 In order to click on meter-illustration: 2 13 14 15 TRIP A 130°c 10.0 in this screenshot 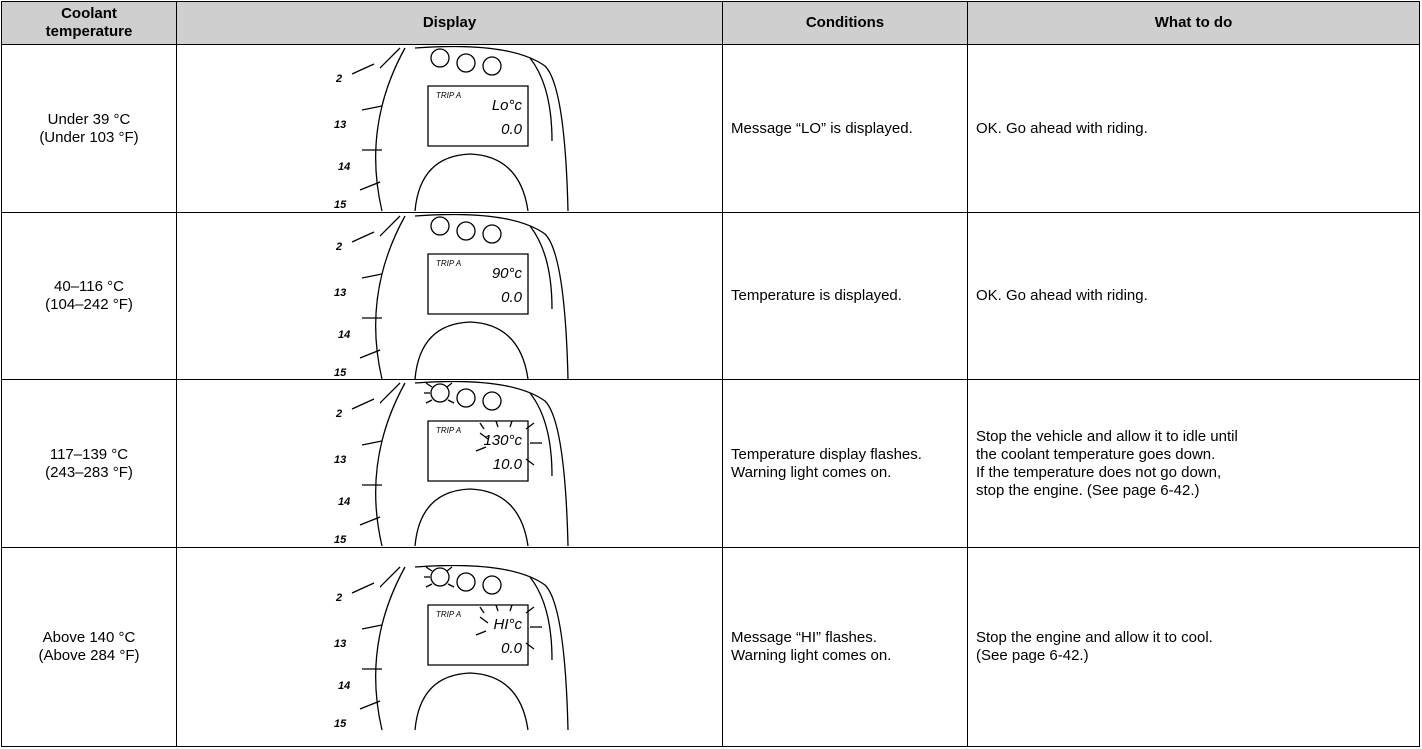, I will do `click(451, 463)`.